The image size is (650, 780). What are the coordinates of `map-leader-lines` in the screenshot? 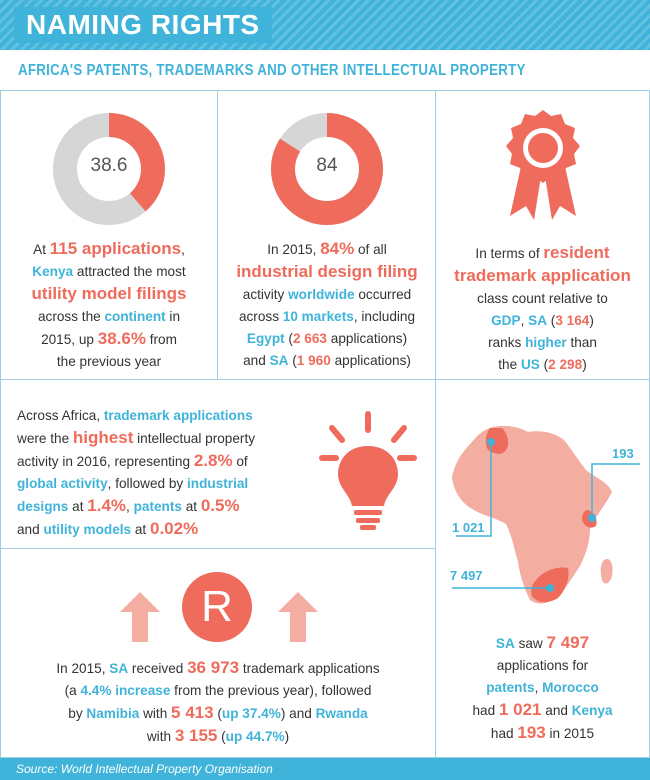 It's located at (546, 515).